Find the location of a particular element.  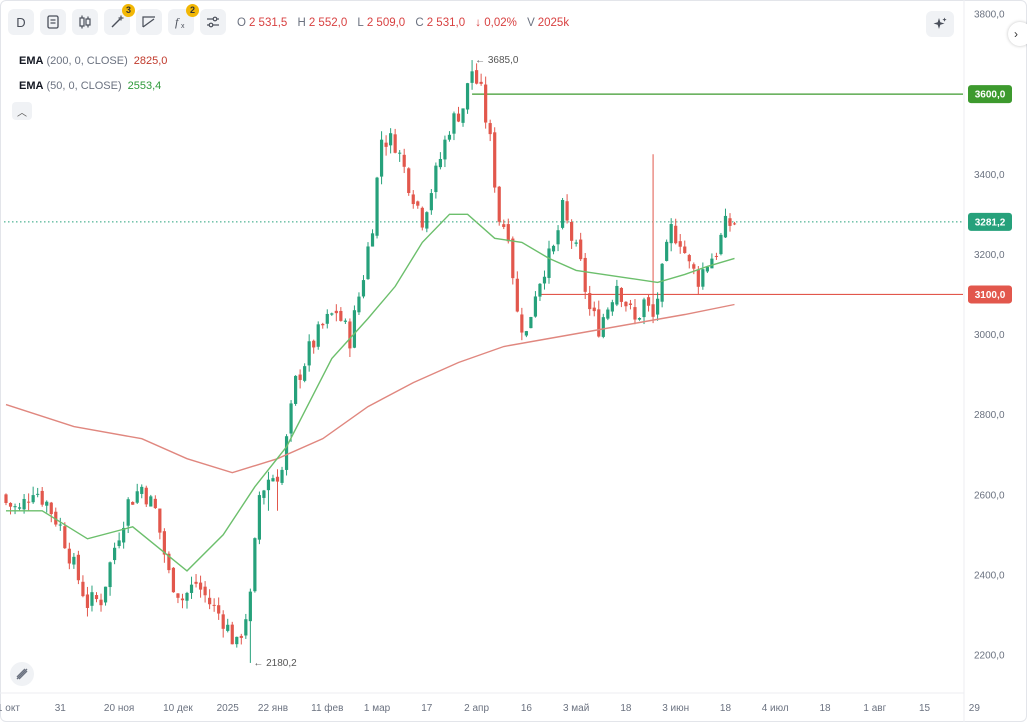

drawings-button: 3 is located at coordinates (119, 19).